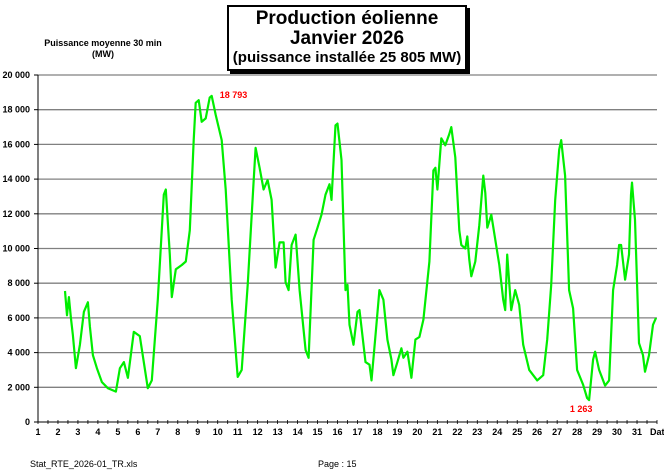 The image size is (664, 472). What do you see at coordinates (57, 432) in the screenshot?
I see `x-tick-label: 2` at bounding box center [57, 432].